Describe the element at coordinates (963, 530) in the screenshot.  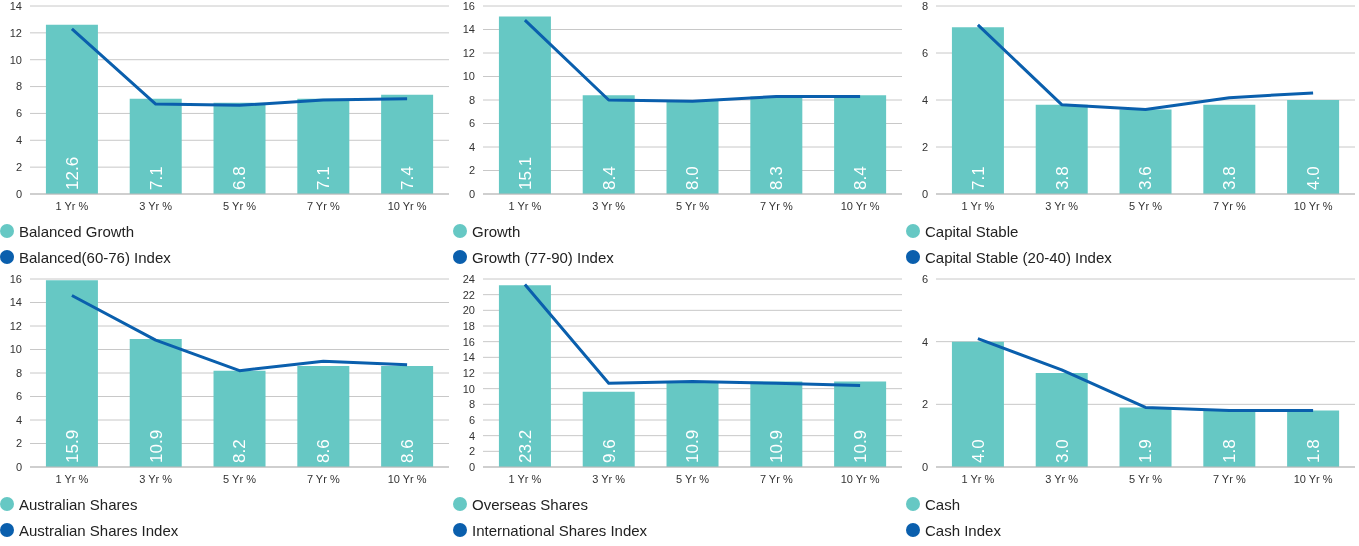
I see `legend-label: Cash Index` at that location.